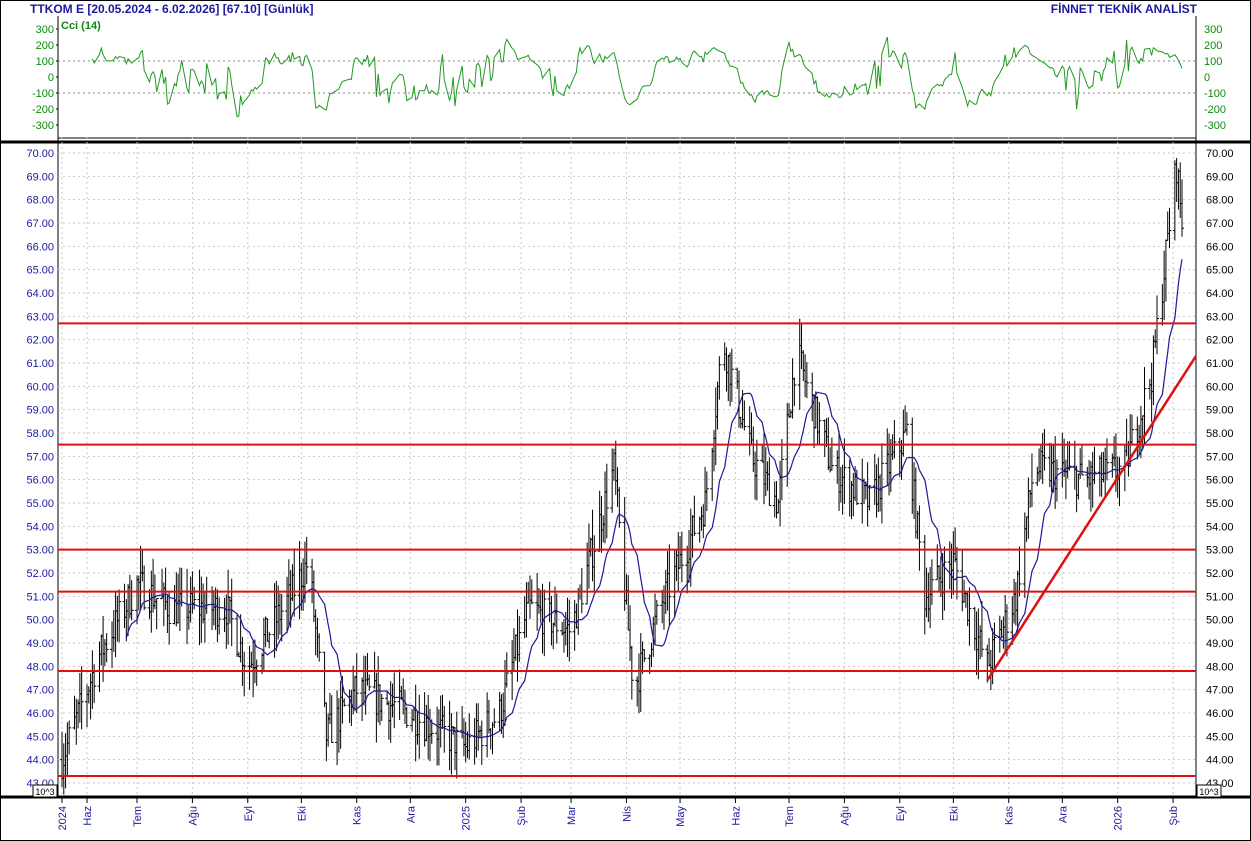  I want to click on price-tick-label-left: 57.00, so click(40, 457).